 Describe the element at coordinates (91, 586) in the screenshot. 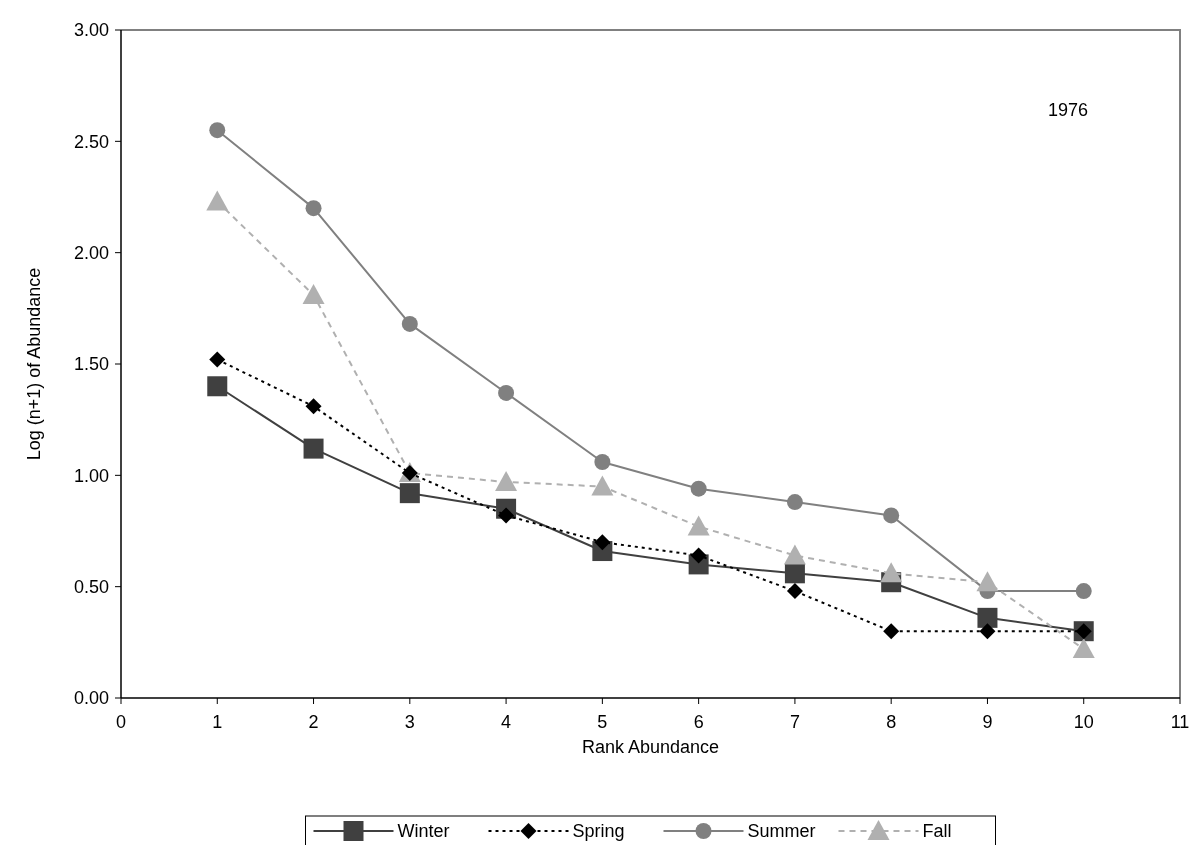

I see `y-tick-label: 0.50` at that location.